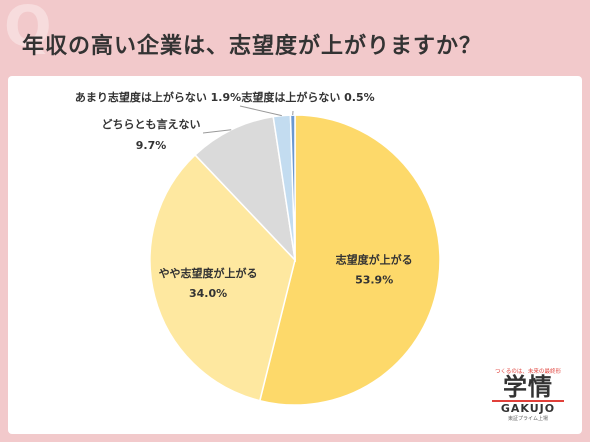  Describe the element at coordinates (158, 97) in the screenshot. I see `slice-label-amari-agaranai: あまり志望度は上がらない 1.9%` at that location.